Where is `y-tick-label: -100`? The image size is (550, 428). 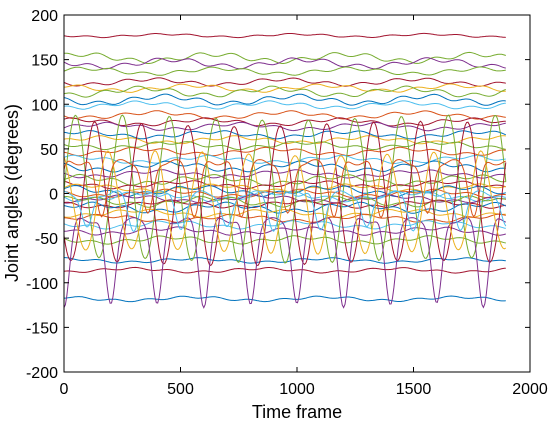 y-tick-label: -100 is located at coordinates (42, 284).